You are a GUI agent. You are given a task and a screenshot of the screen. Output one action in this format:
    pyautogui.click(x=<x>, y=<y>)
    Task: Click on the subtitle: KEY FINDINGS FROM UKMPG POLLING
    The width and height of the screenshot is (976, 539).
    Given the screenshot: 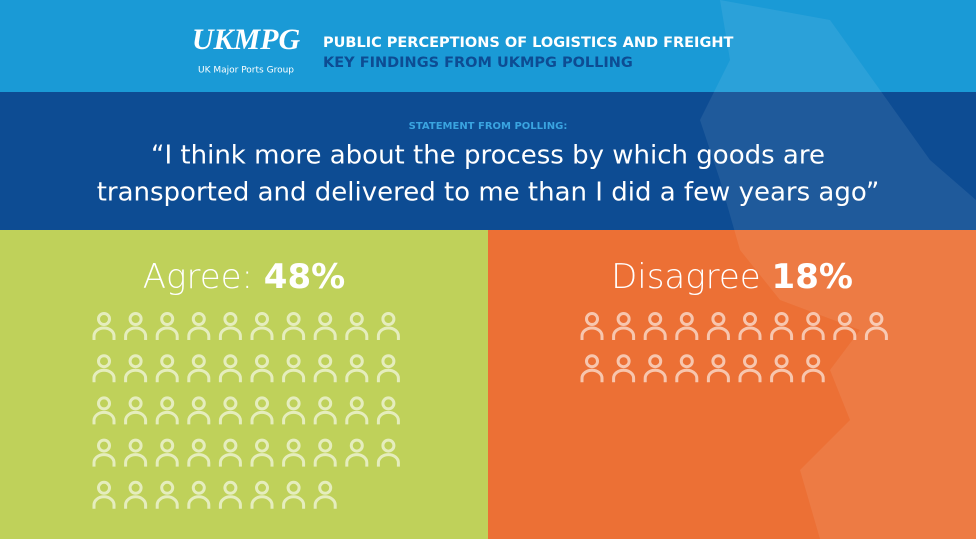 What is the action you would take?
    pyautogui.click(x=478, y=63)
    